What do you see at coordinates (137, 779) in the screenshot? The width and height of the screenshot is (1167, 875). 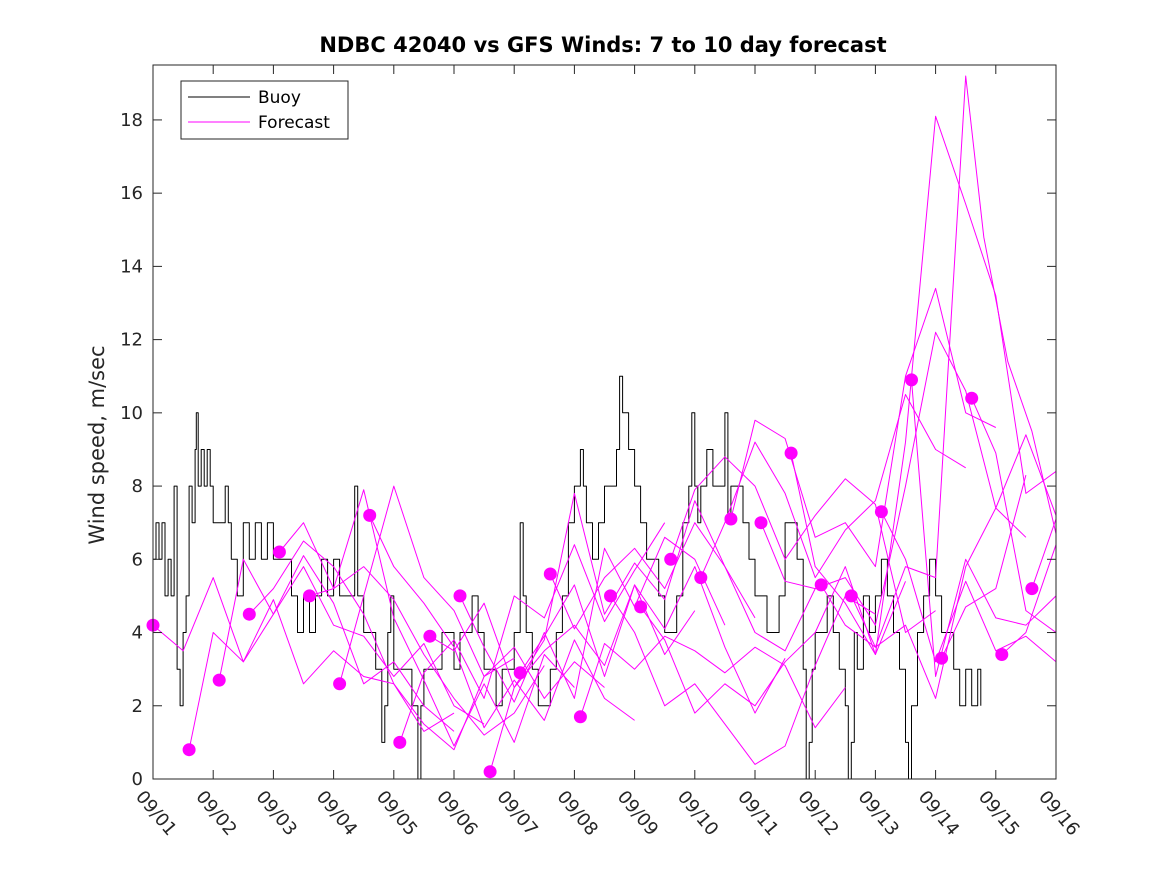 I see `y-tick-label-0: 0` at bounding box center [137, 779].